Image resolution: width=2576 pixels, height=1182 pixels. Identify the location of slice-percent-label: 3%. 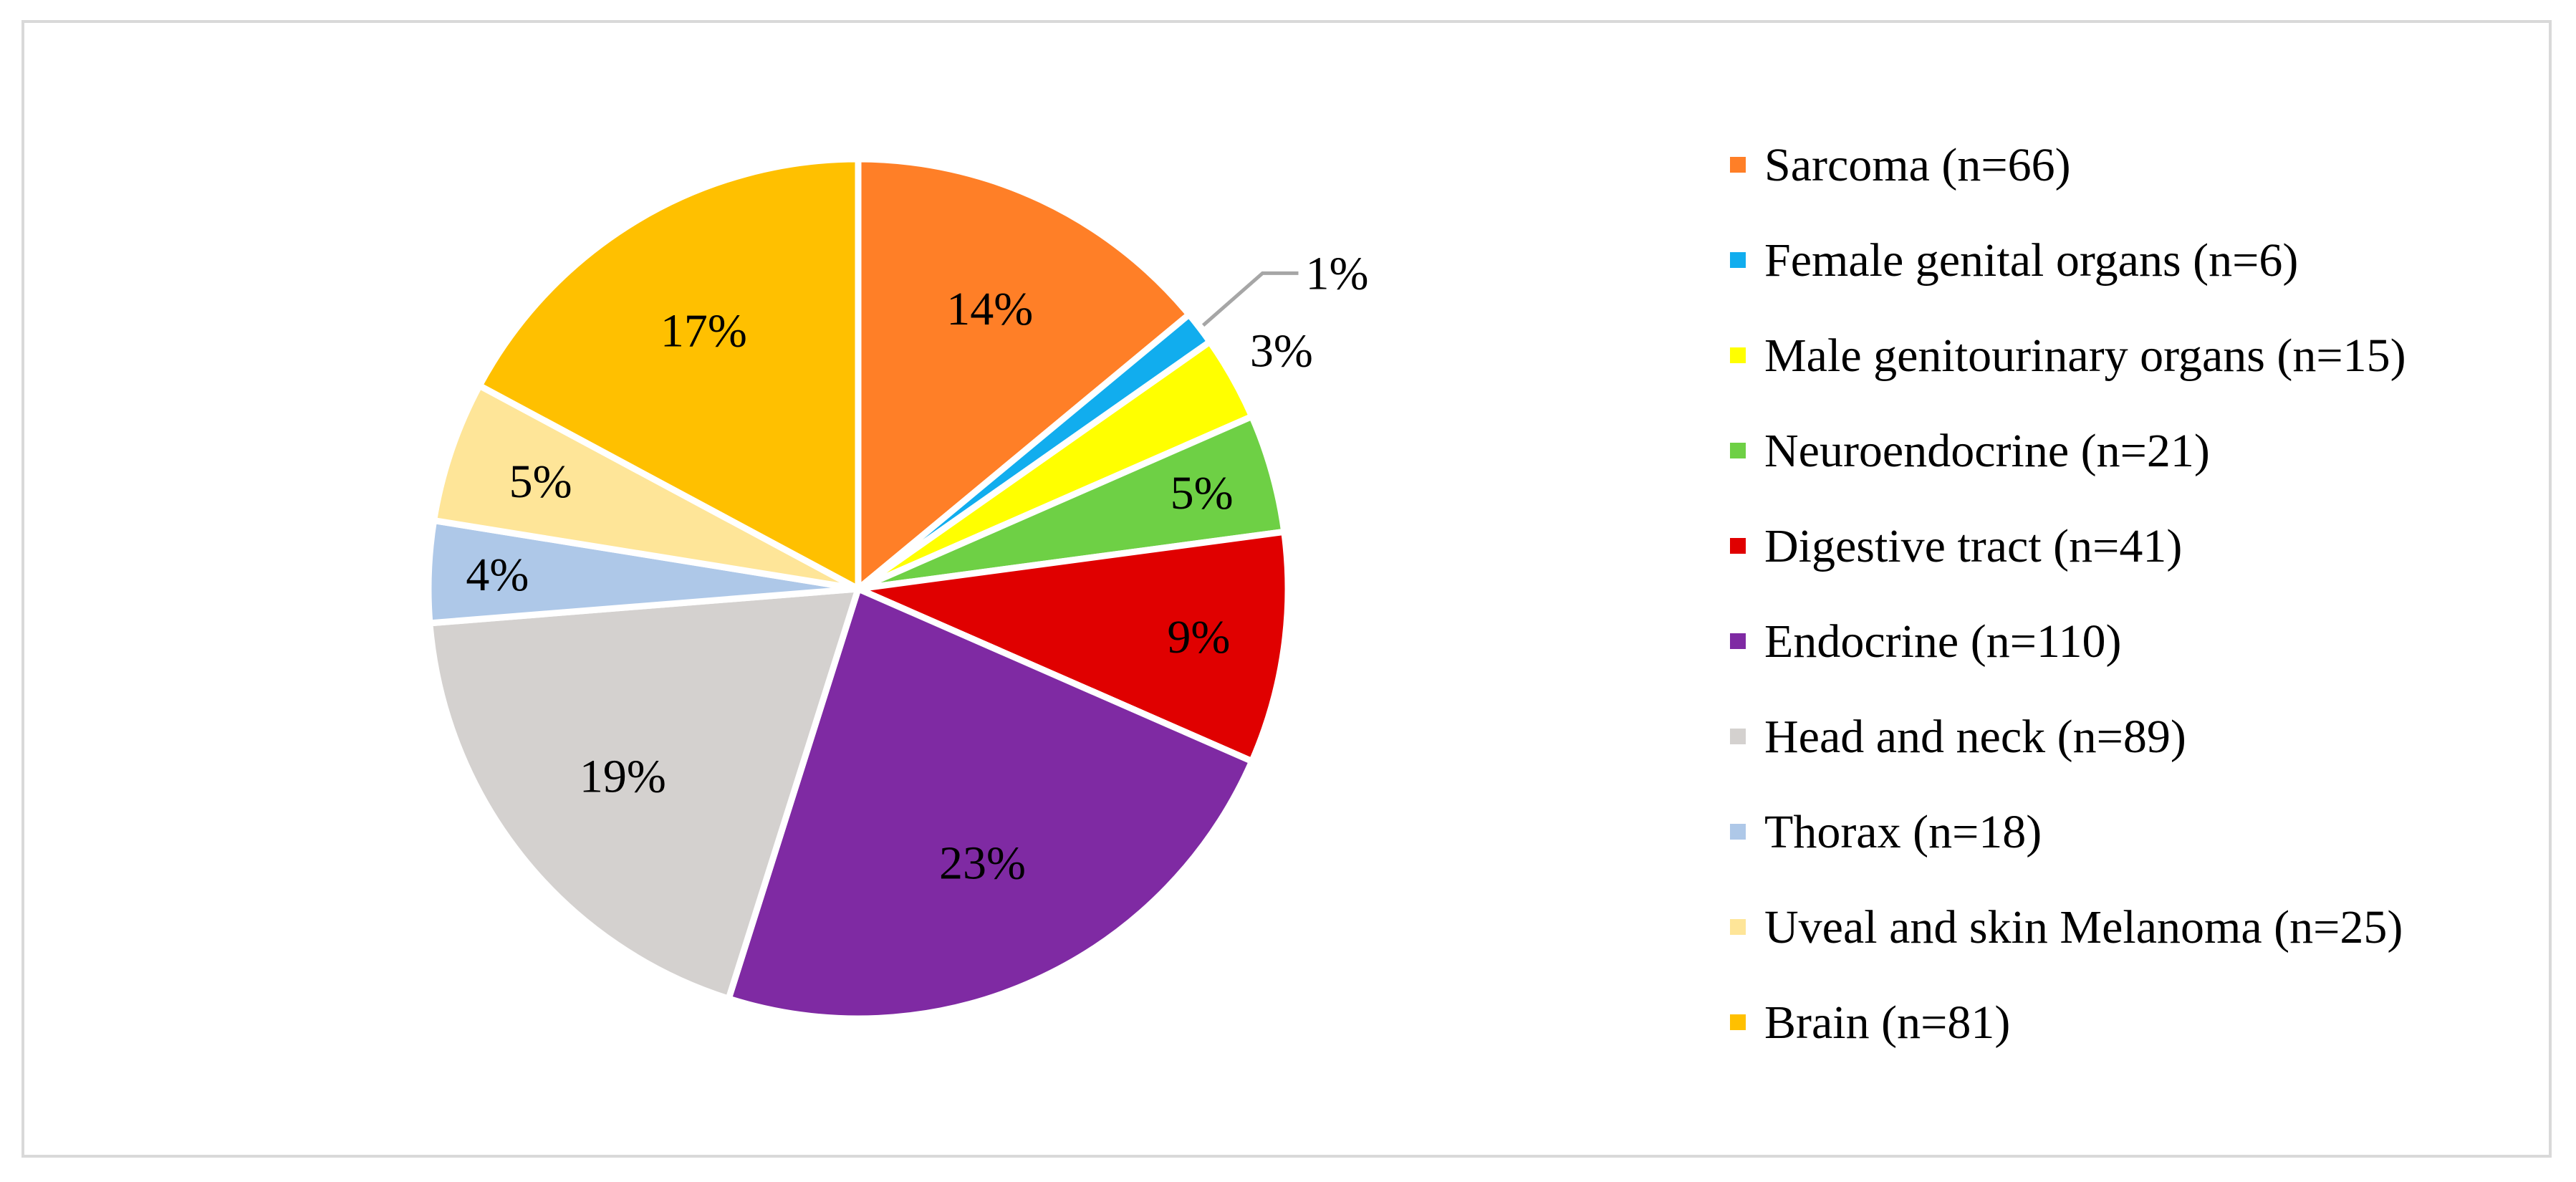
(1282, 351).